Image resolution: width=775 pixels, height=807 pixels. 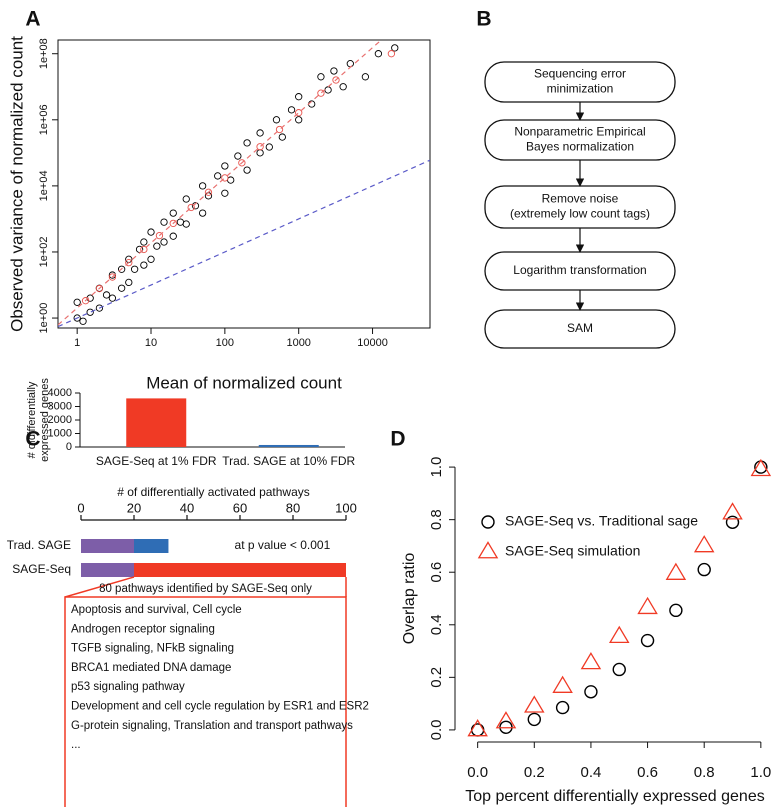 What do you see at coordinates (619, 597) in the screenshot?
I see `plot-area` at bounding box center [619, 597].